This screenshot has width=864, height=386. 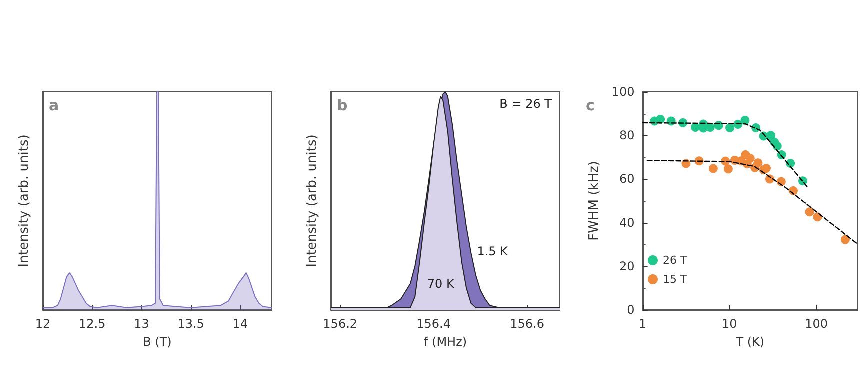 I want to click on y-tick-label: 20, so click(x=627, y=266).